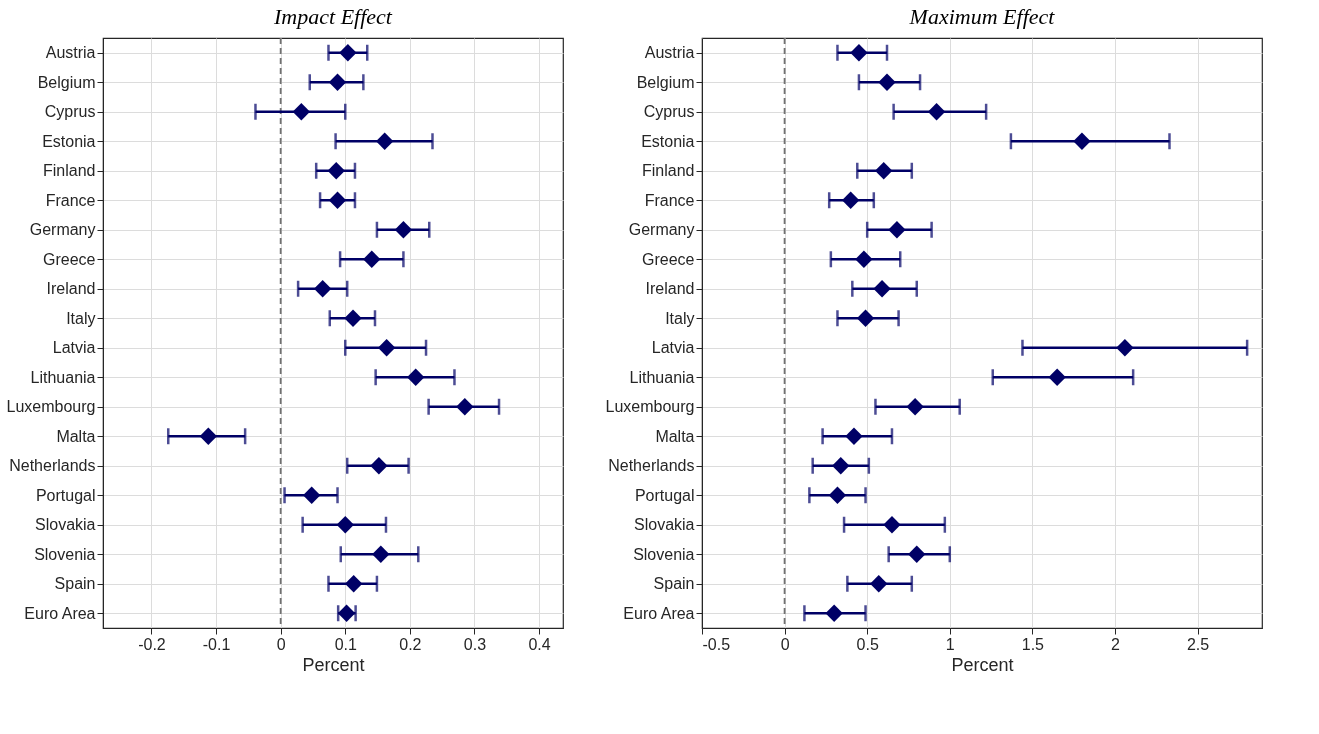  I want to click on x-tick-label: 0.2, so click(410, 644).